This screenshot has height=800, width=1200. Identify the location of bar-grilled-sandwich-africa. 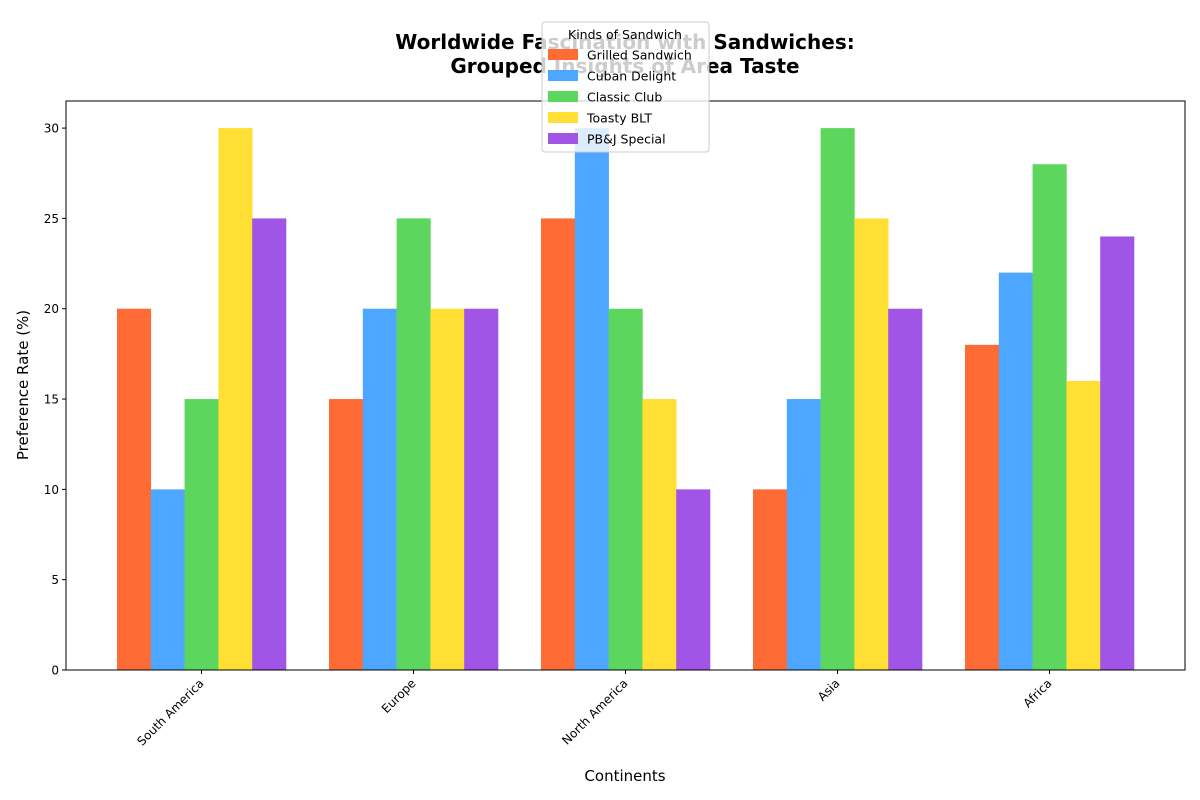
(982, 507).